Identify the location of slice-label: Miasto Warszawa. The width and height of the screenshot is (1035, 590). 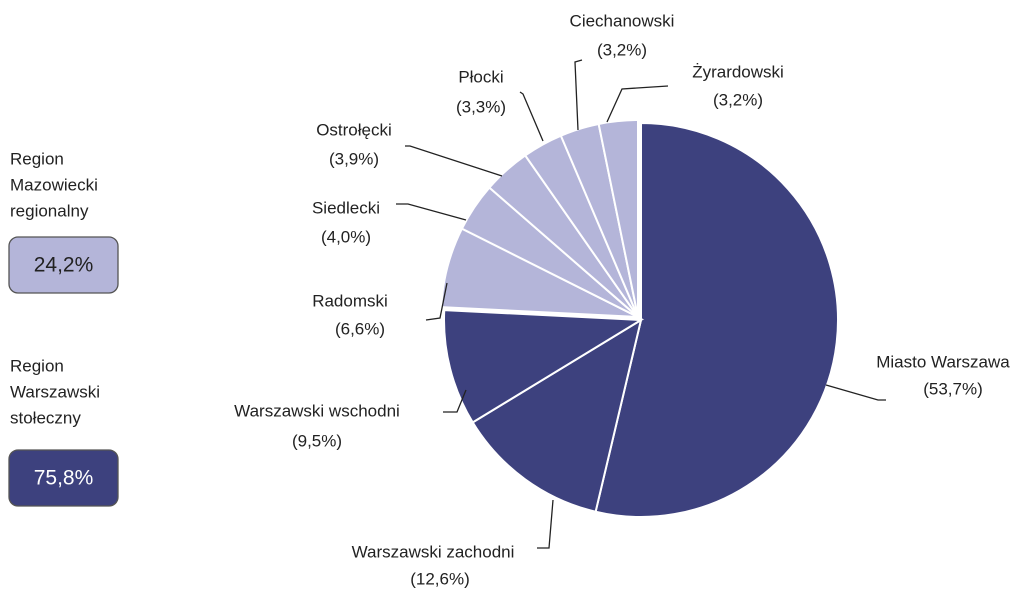
(943, 361).